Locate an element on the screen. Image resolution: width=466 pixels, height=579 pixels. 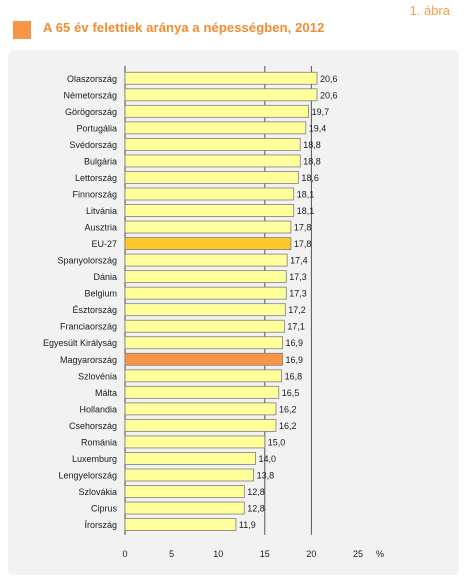
category-label: Lengyelország is located at coordinates (87, 475).